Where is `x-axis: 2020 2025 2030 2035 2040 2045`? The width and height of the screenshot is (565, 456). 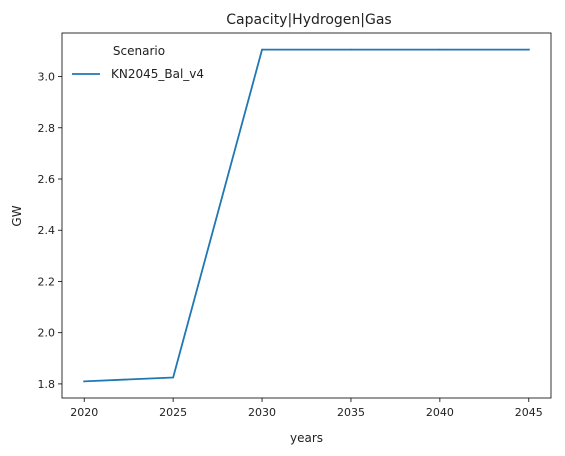
x-axis: 2020 2025 2030 2035 2040 2045 is located at coordinates (306, 408).